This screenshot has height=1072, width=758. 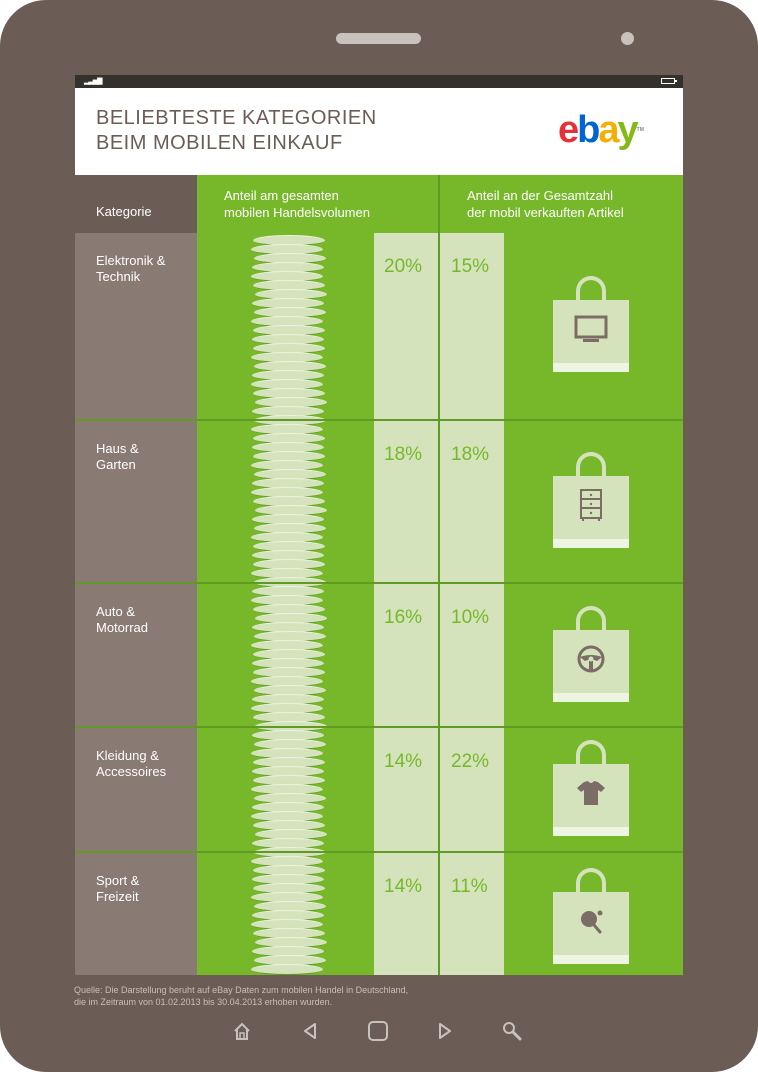 What do you see at coordinates (287, 969) in the screenshot?
I see `coin` at bounding box center [287, 969].